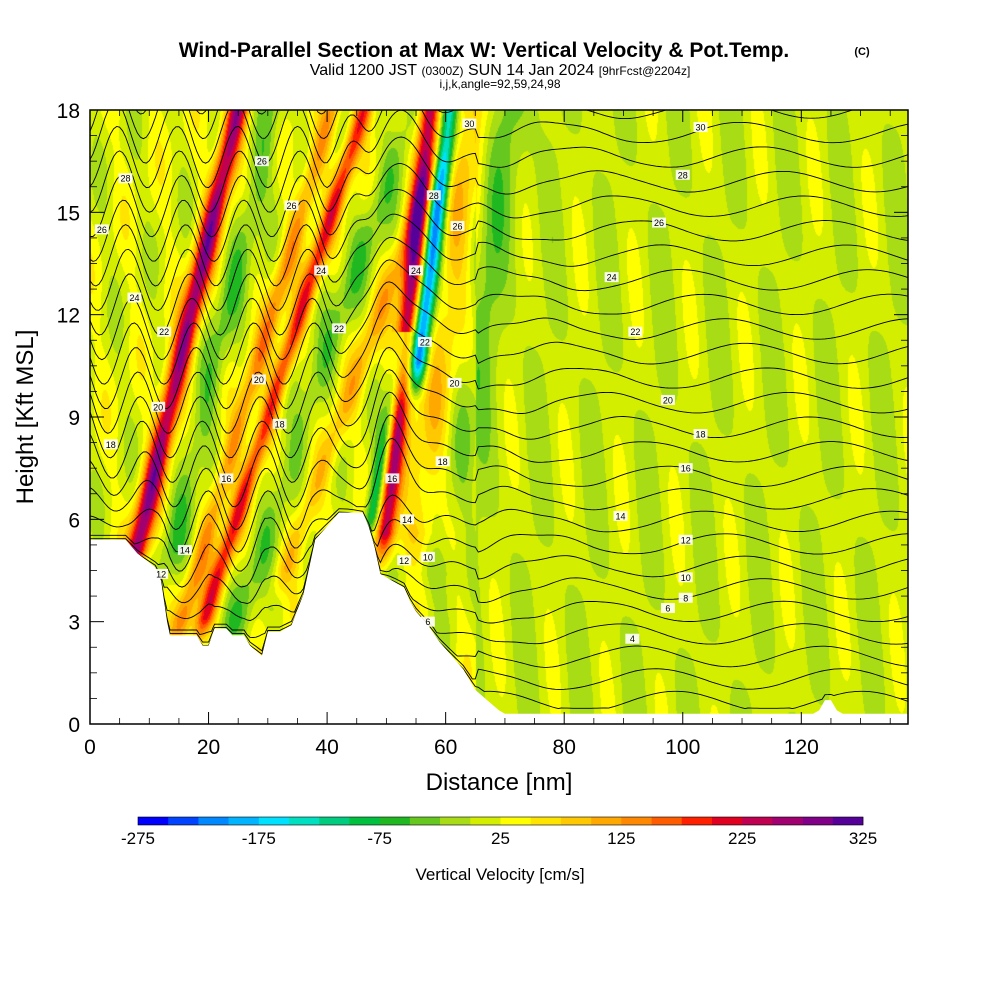 This screenshot has width=1000, height=1000. What do you see at coordinates (68, 316) in the screenshot?
I see `y-tick-label: 12` at bounding box center [68, 316].